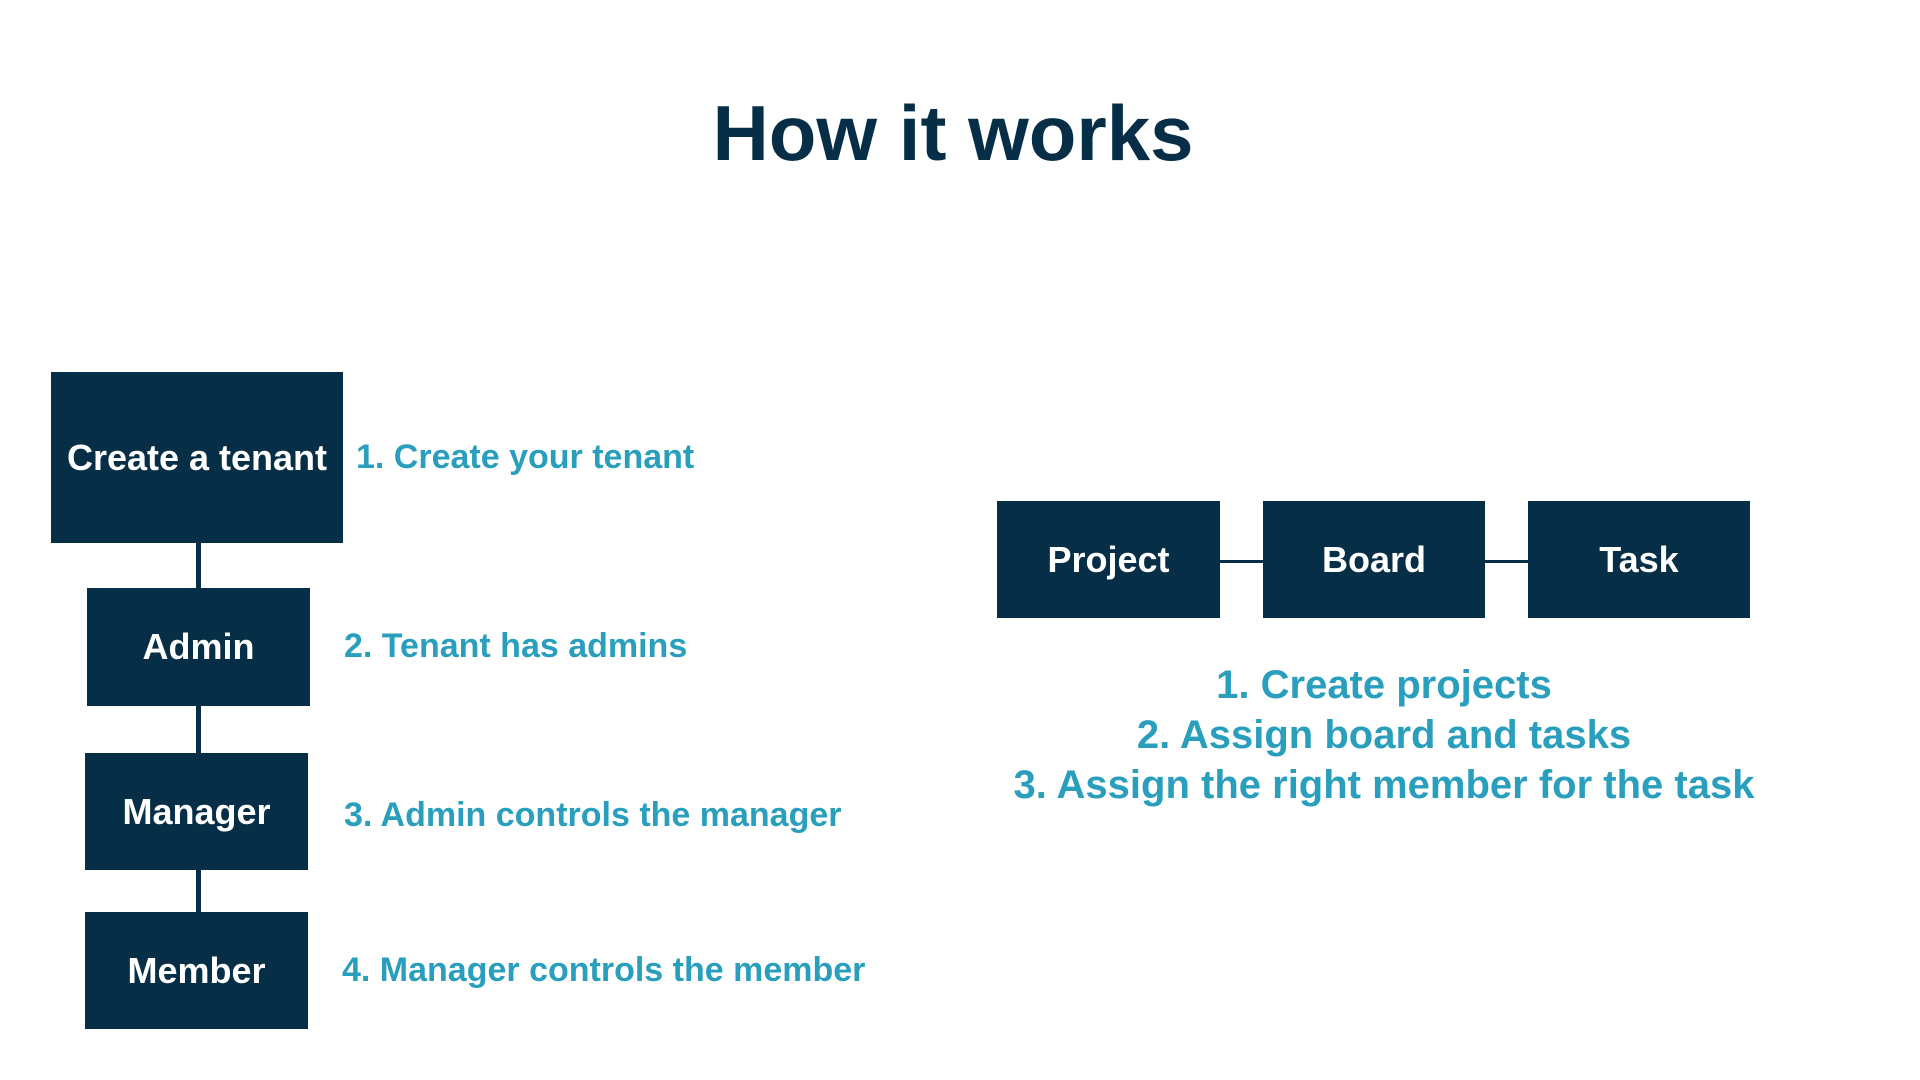 This screenshot has height=1080, width=1920. Describe the element at coordinates (1241, 561) in the screenshot. I see `connector-project-board` at that location.